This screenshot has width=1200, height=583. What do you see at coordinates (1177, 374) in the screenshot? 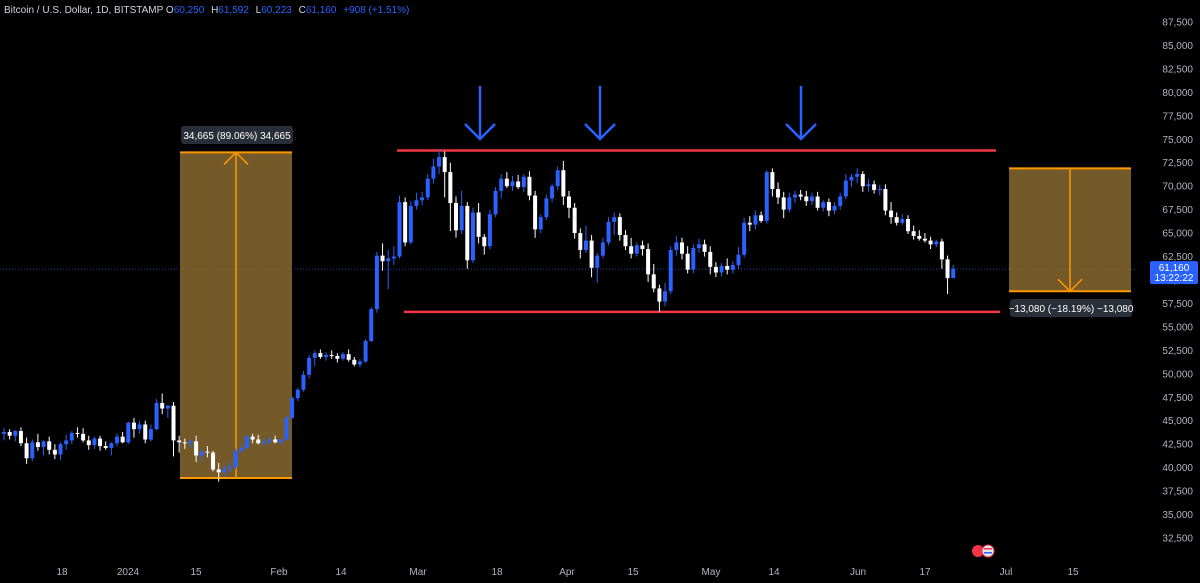
I see `price-tick-label: 50,000` at bounding box center [1177, 374].